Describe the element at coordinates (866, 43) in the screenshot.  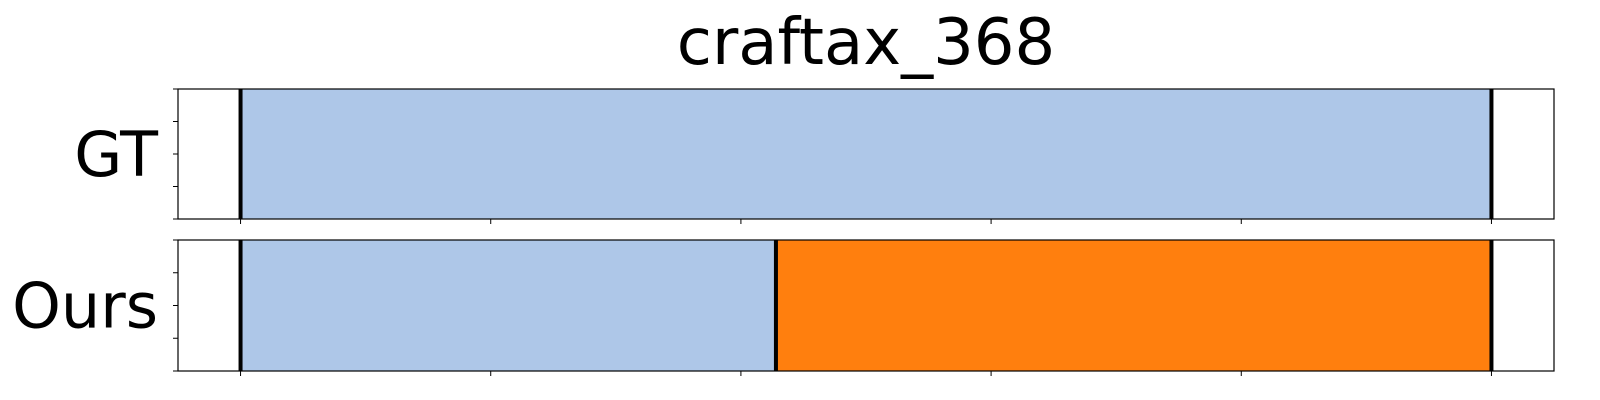
I see `chart-title: craftax_368` at that location.